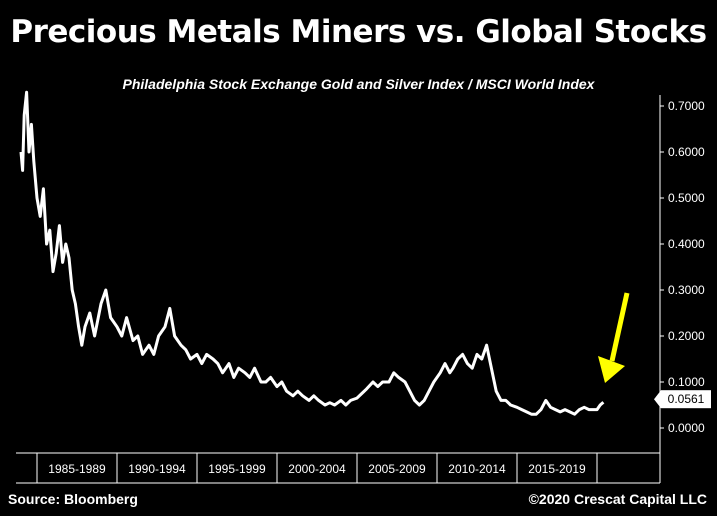 This screenshot has height=516, width=717. I want to click on y-tick-label: 0.7000, so click(686, 106).